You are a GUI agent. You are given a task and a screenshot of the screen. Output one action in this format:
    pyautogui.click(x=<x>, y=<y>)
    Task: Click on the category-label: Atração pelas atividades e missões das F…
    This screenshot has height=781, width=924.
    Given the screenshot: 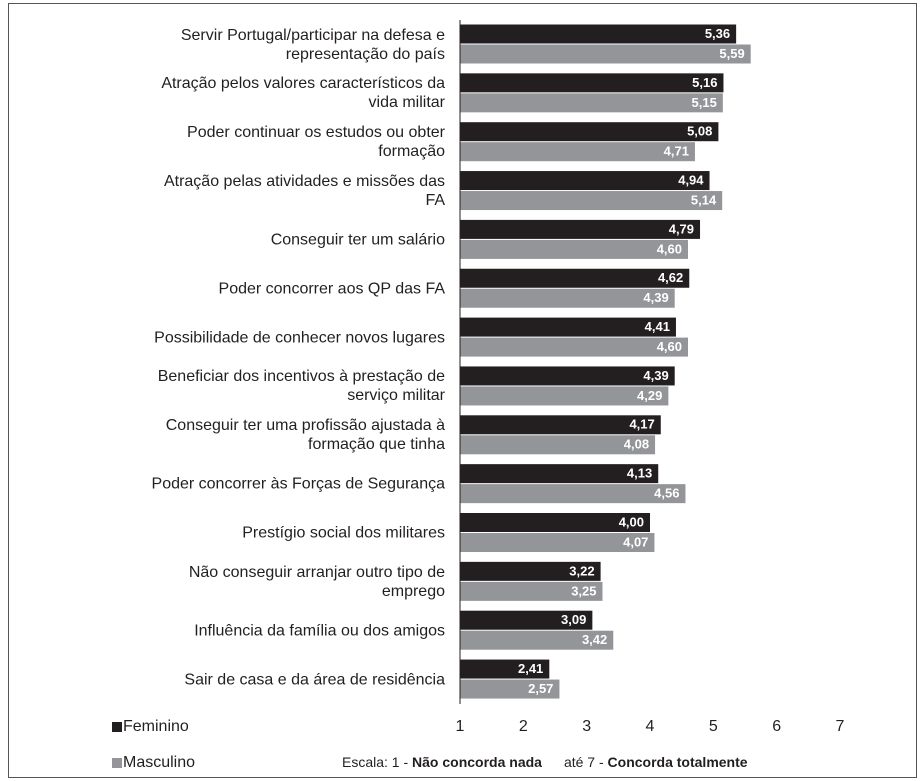 What is the action you would take?
    pyautogui.click(x=304, y=191)
    